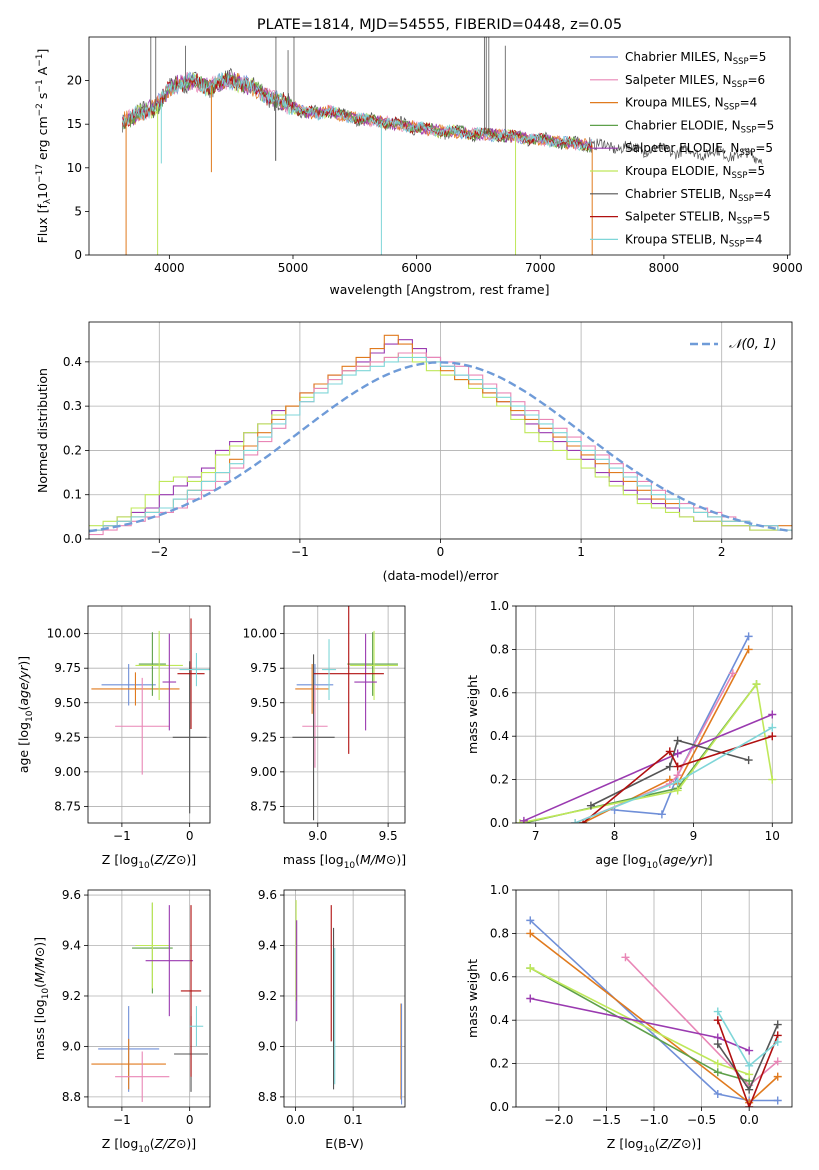 The image size is (819, 1170). What do you see at coordinates (67, 772) in the screenshot?
I see `y-tick-label: 9.00` at bounding box center [67, 772].